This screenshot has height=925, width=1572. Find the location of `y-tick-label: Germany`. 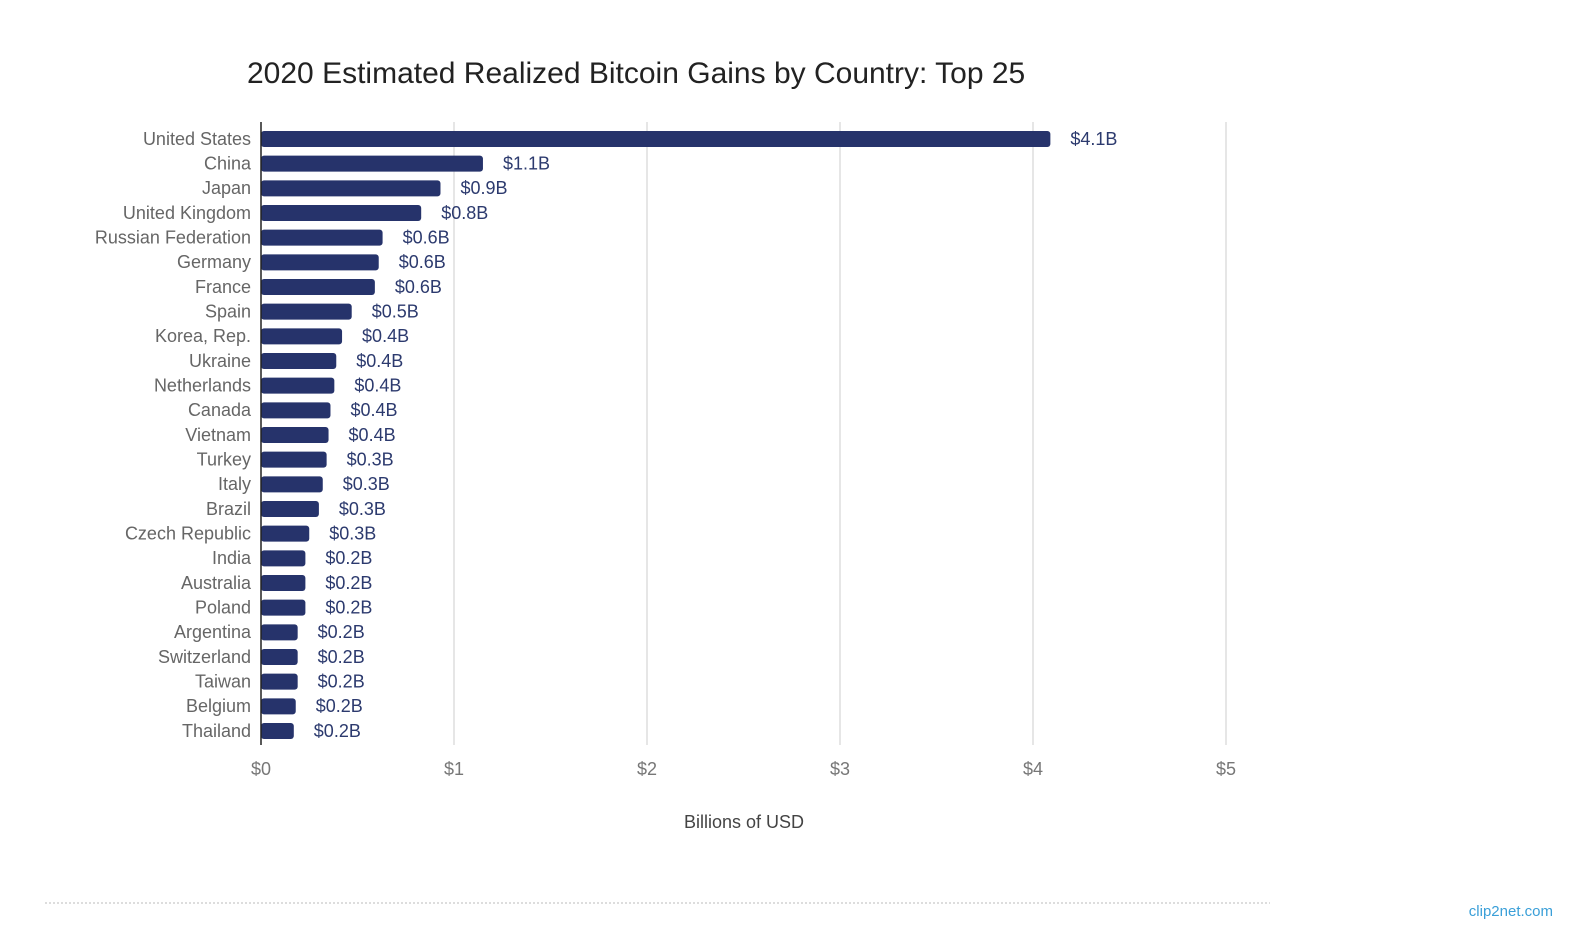

y-tick-label: Germany is located at coordinates (214, 262).